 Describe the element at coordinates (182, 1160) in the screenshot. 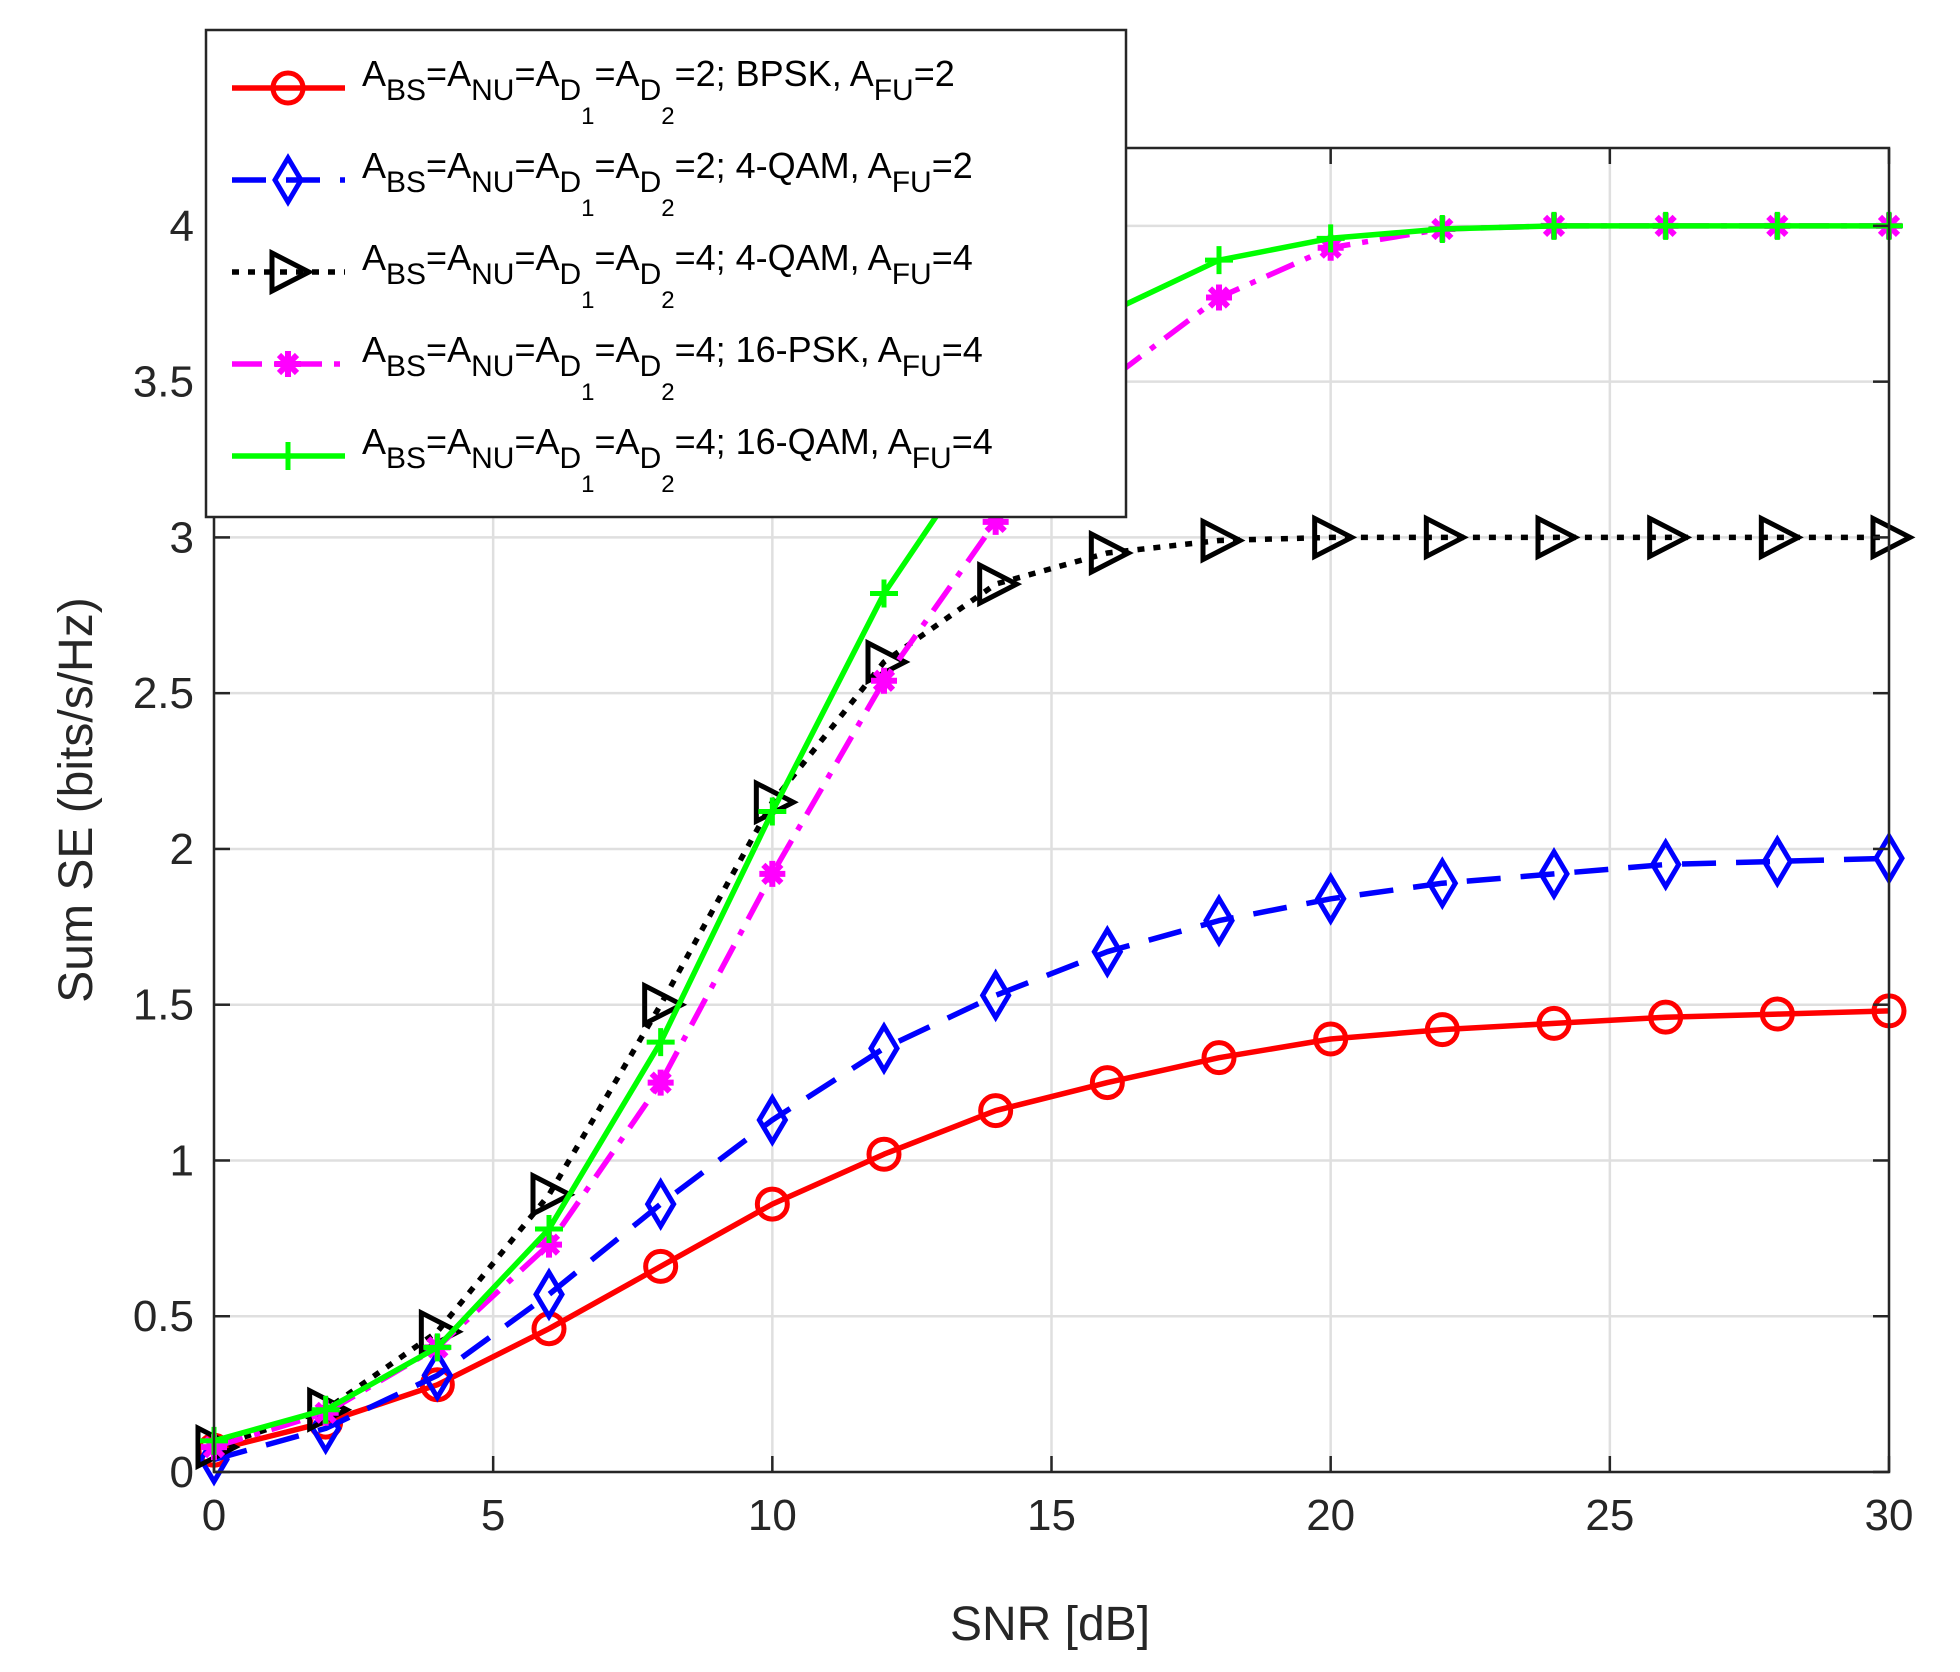

I see `y-tick-label: 1` at that location.